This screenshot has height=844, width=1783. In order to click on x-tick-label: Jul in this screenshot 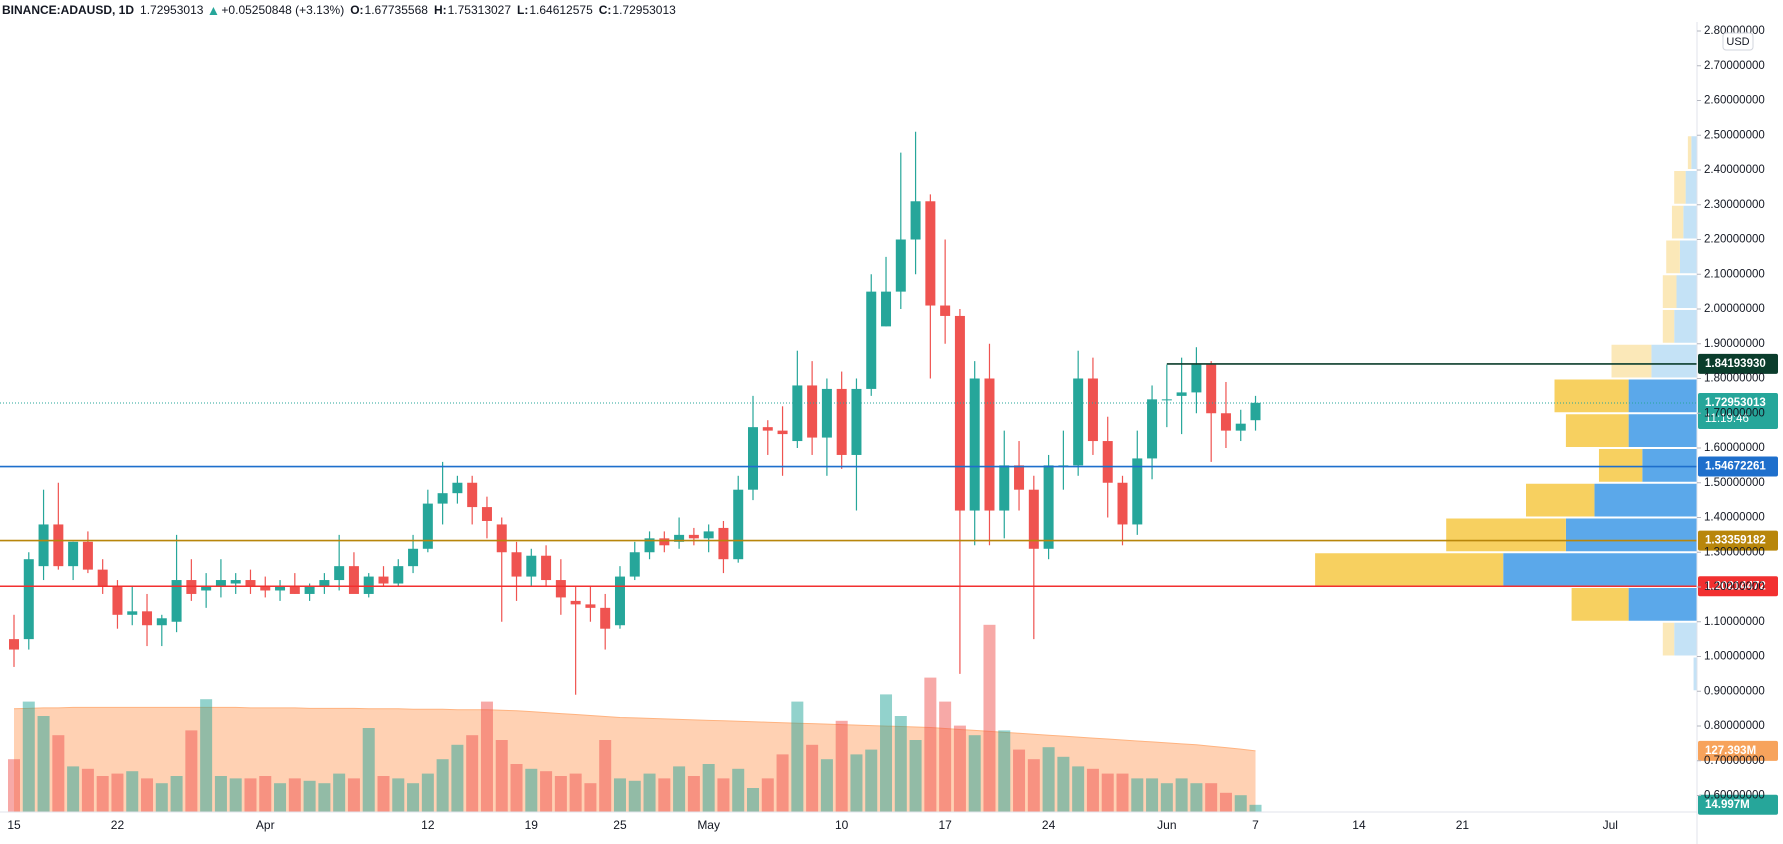, I will do `click(1610, 825)`.